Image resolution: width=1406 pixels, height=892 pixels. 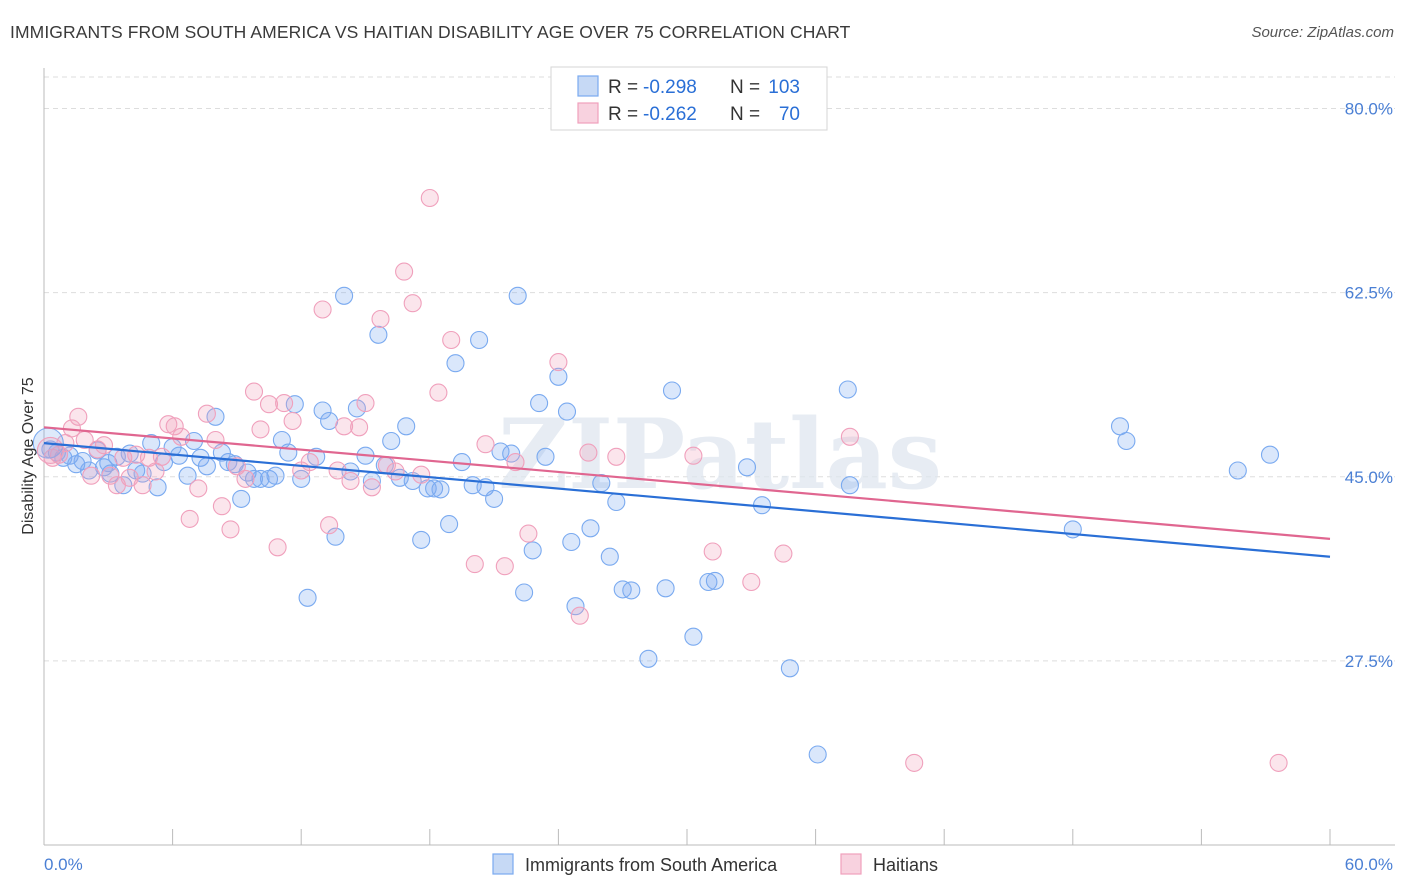 I want to click on source-label: Source: ZipAtlas.com, so click(x=1322, y=32).